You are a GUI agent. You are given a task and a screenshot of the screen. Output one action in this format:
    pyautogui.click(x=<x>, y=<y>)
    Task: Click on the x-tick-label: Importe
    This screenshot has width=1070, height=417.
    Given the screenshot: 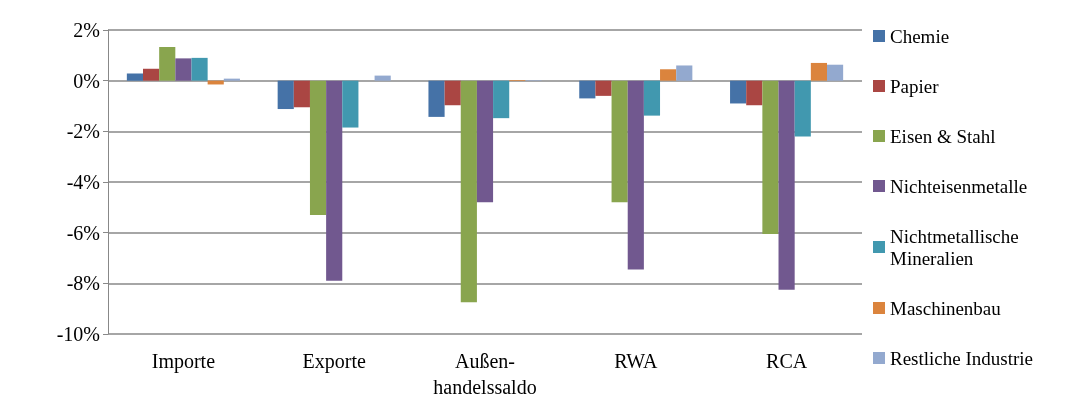 What is the action you would take?
    pyautogui.click(x=183, y=361)
    